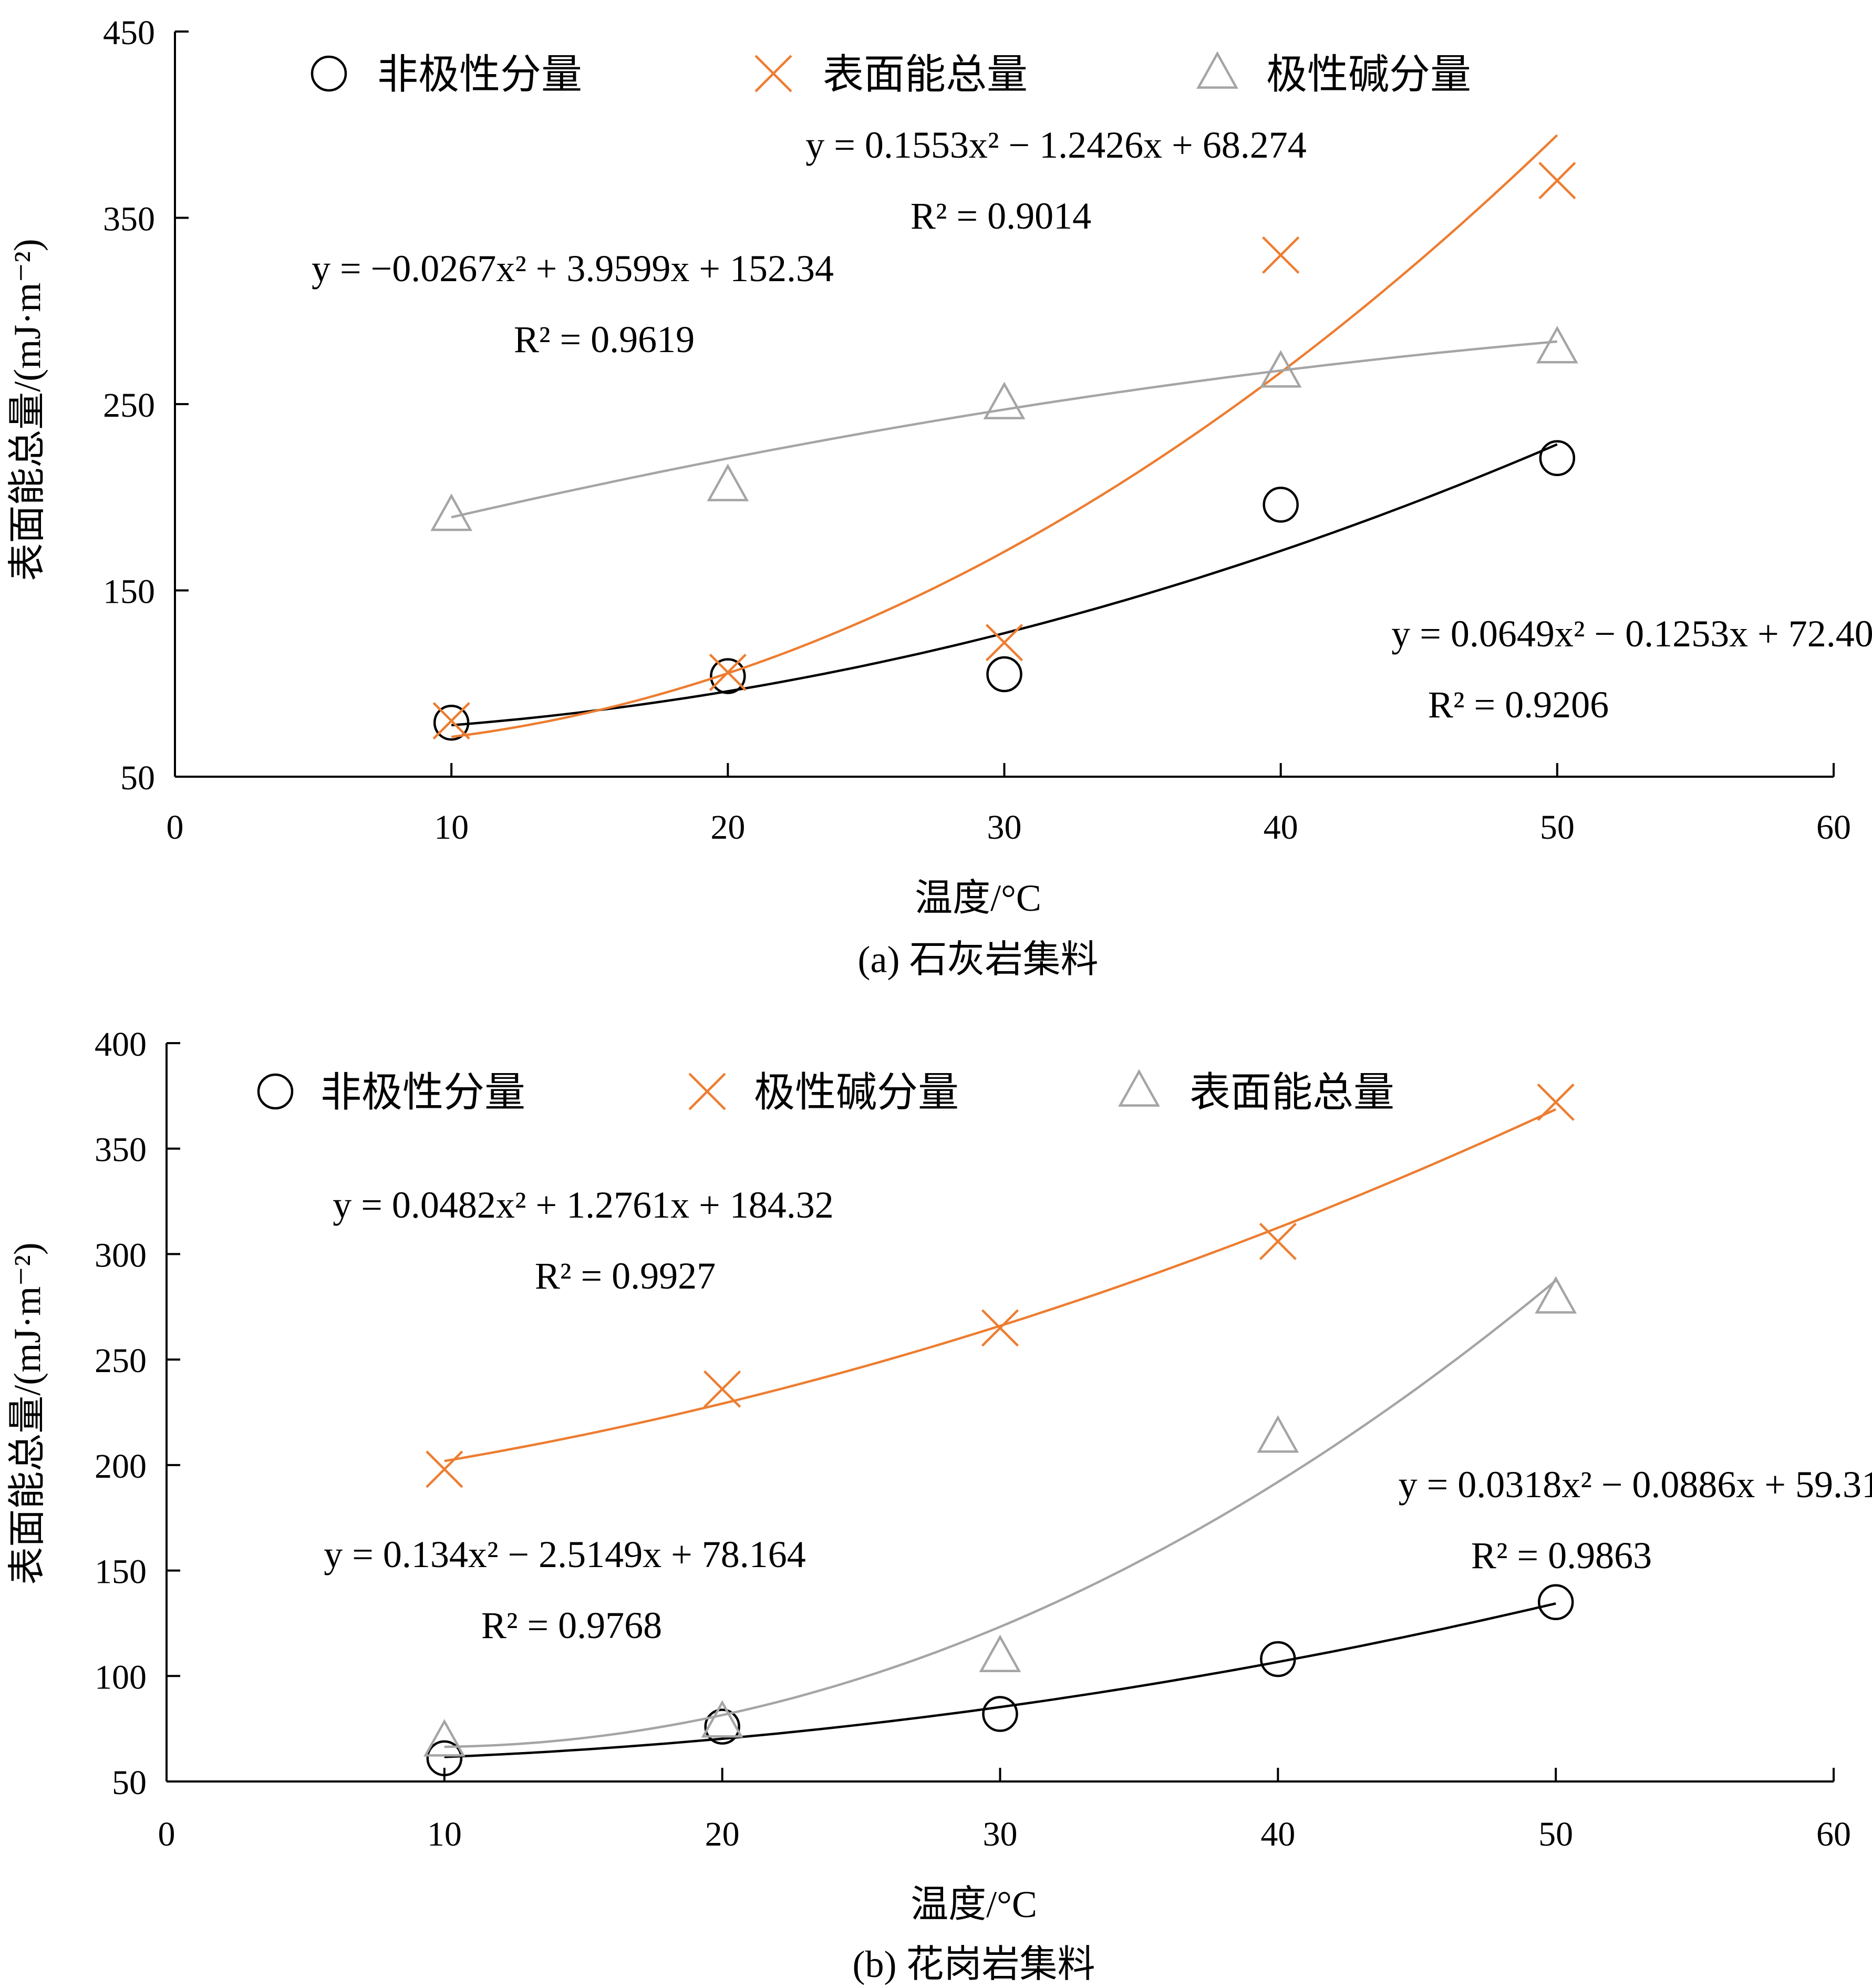  I want to click on y-tick-label: 450, so click(129, 33).